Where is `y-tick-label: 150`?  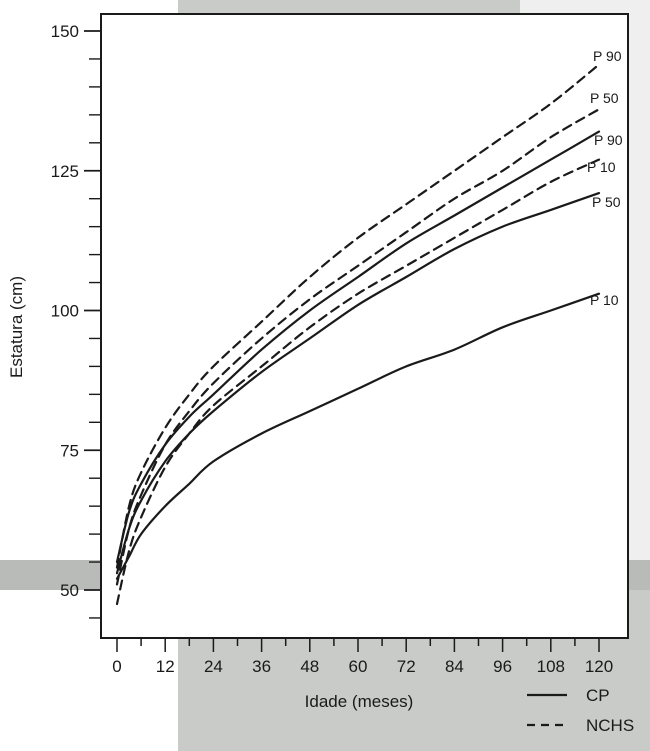
y-tick-label: 150 is located at coordinates (65, 31).